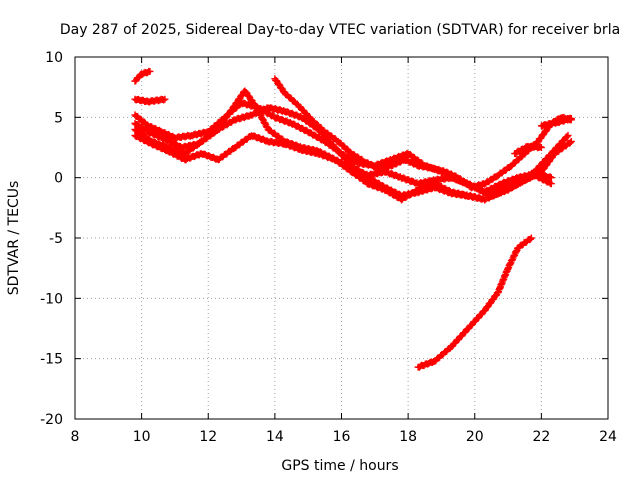 This screenshot has width=640, height=480. Describe the element at coordinates (408, 437) in the screenshot. I see `x-tick-label: 18` at that location.